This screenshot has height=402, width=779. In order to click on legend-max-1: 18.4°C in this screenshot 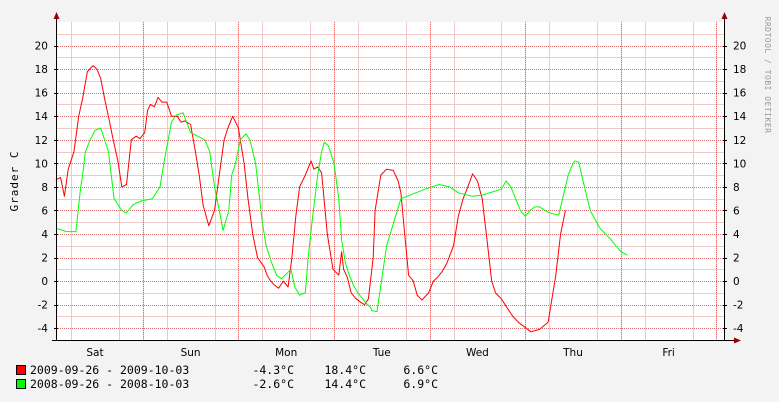, I will do `click(345, 370)`.